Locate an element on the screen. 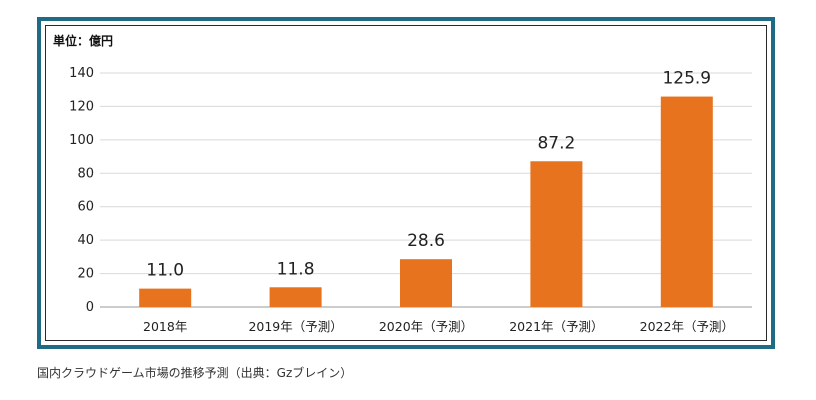  data-label: 28.6 is located at coordinates (426, 241).